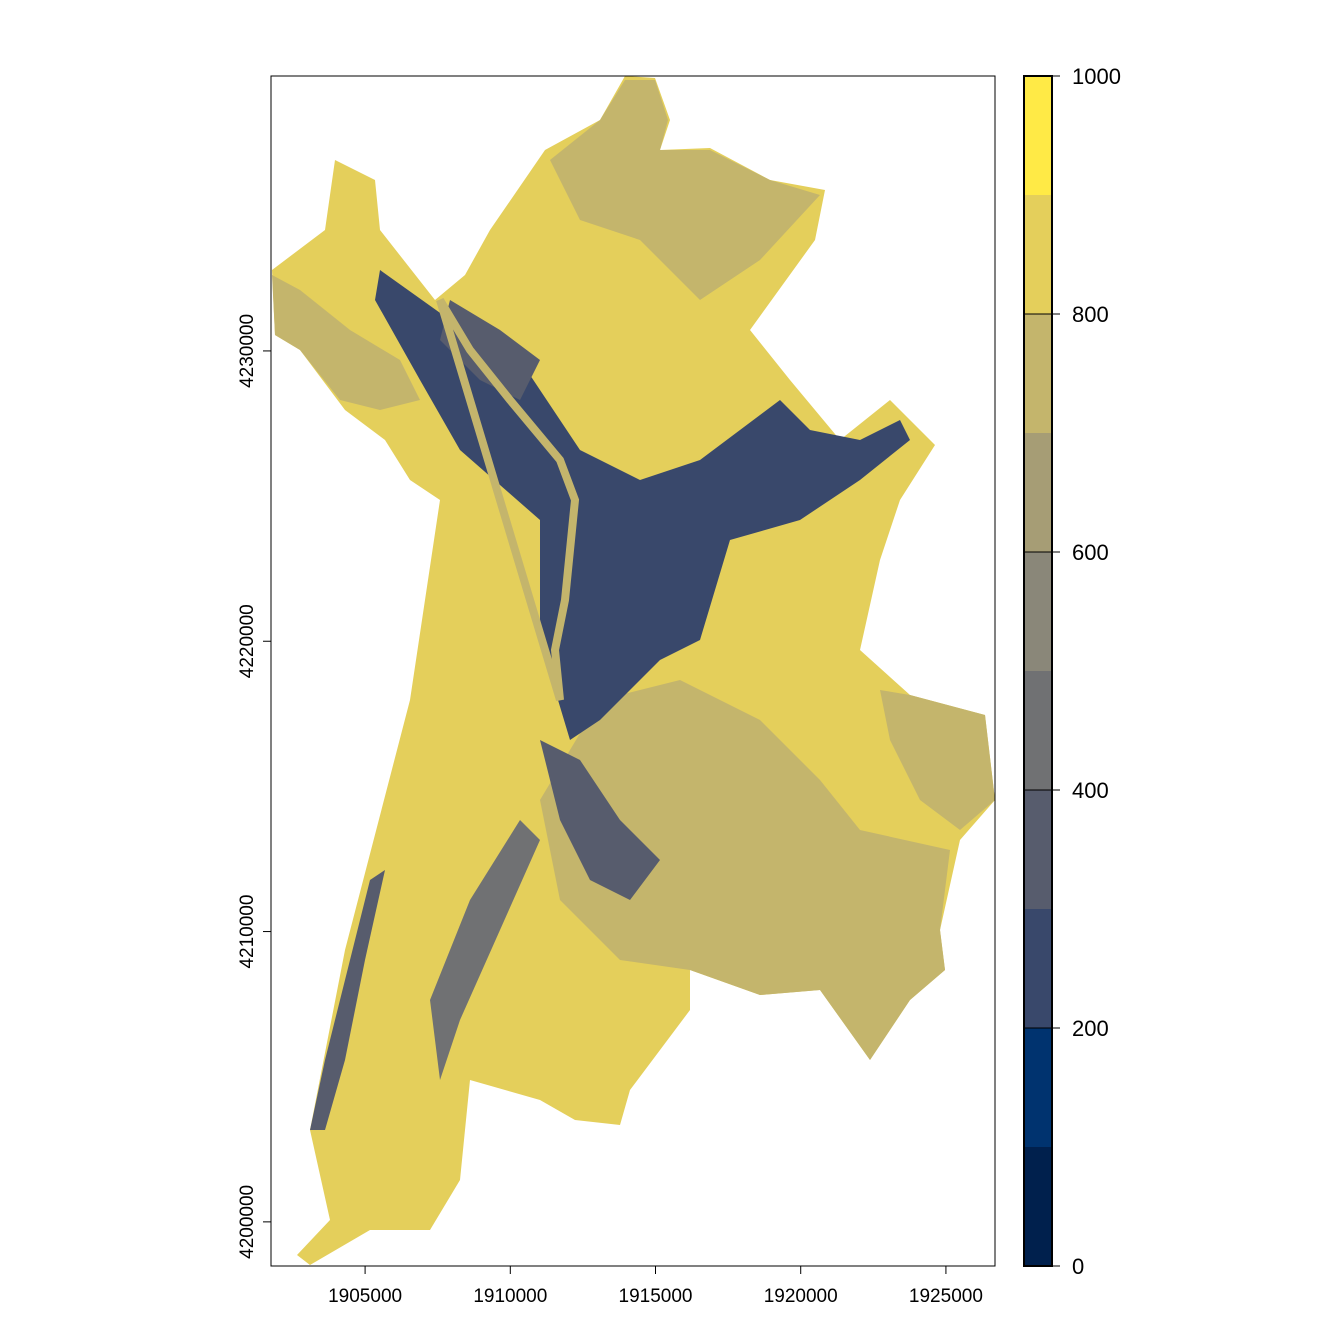  I want to click on legend-label: 600, so click(1090, 552).